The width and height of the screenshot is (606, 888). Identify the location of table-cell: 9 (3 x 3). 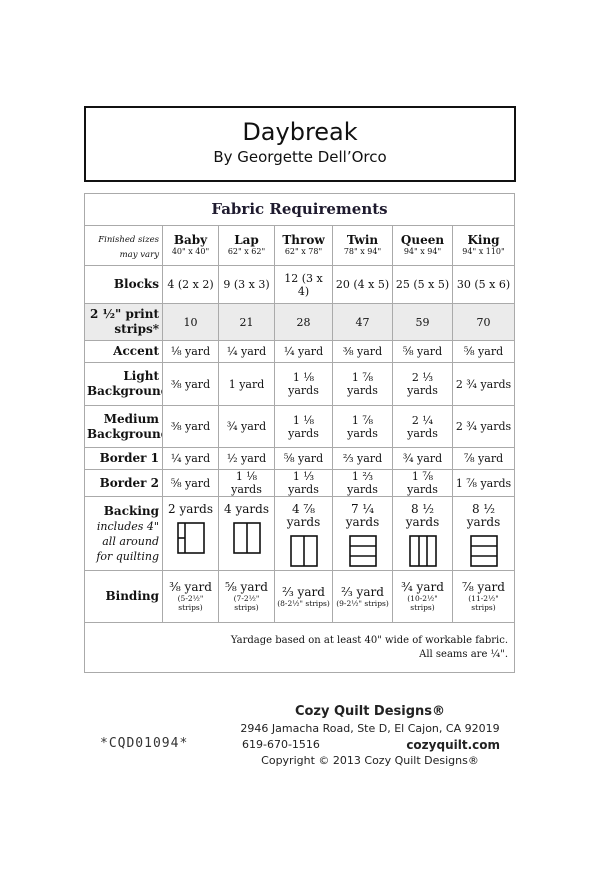
(246, 284).